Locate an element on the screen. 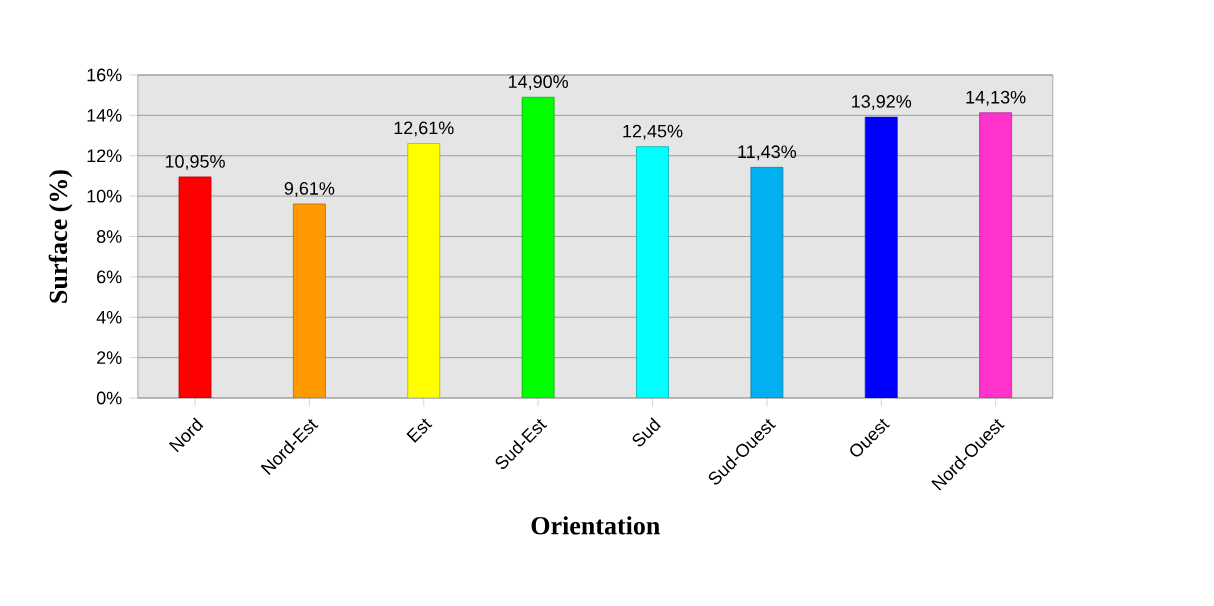 The width and height of the screenshot is (1214, 606). y-tick-label: 12% is located at coordinates (104, 156).